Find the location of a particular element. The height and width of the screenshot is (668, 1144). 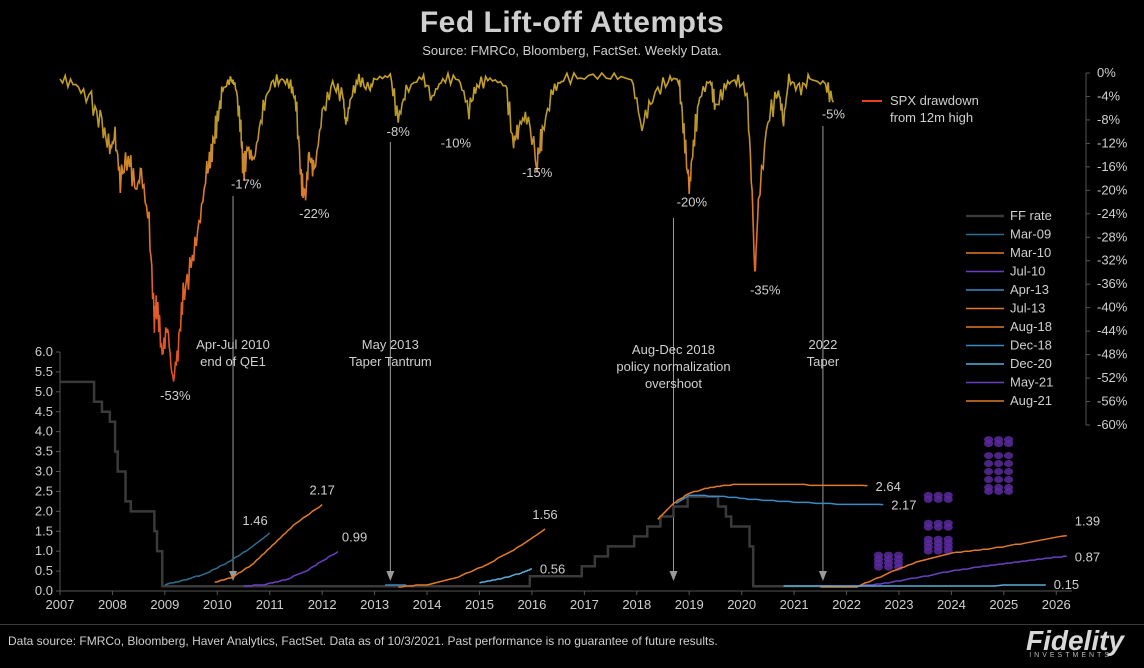

ff-tick-label: 4.5 is located at coordinates (44, 411).